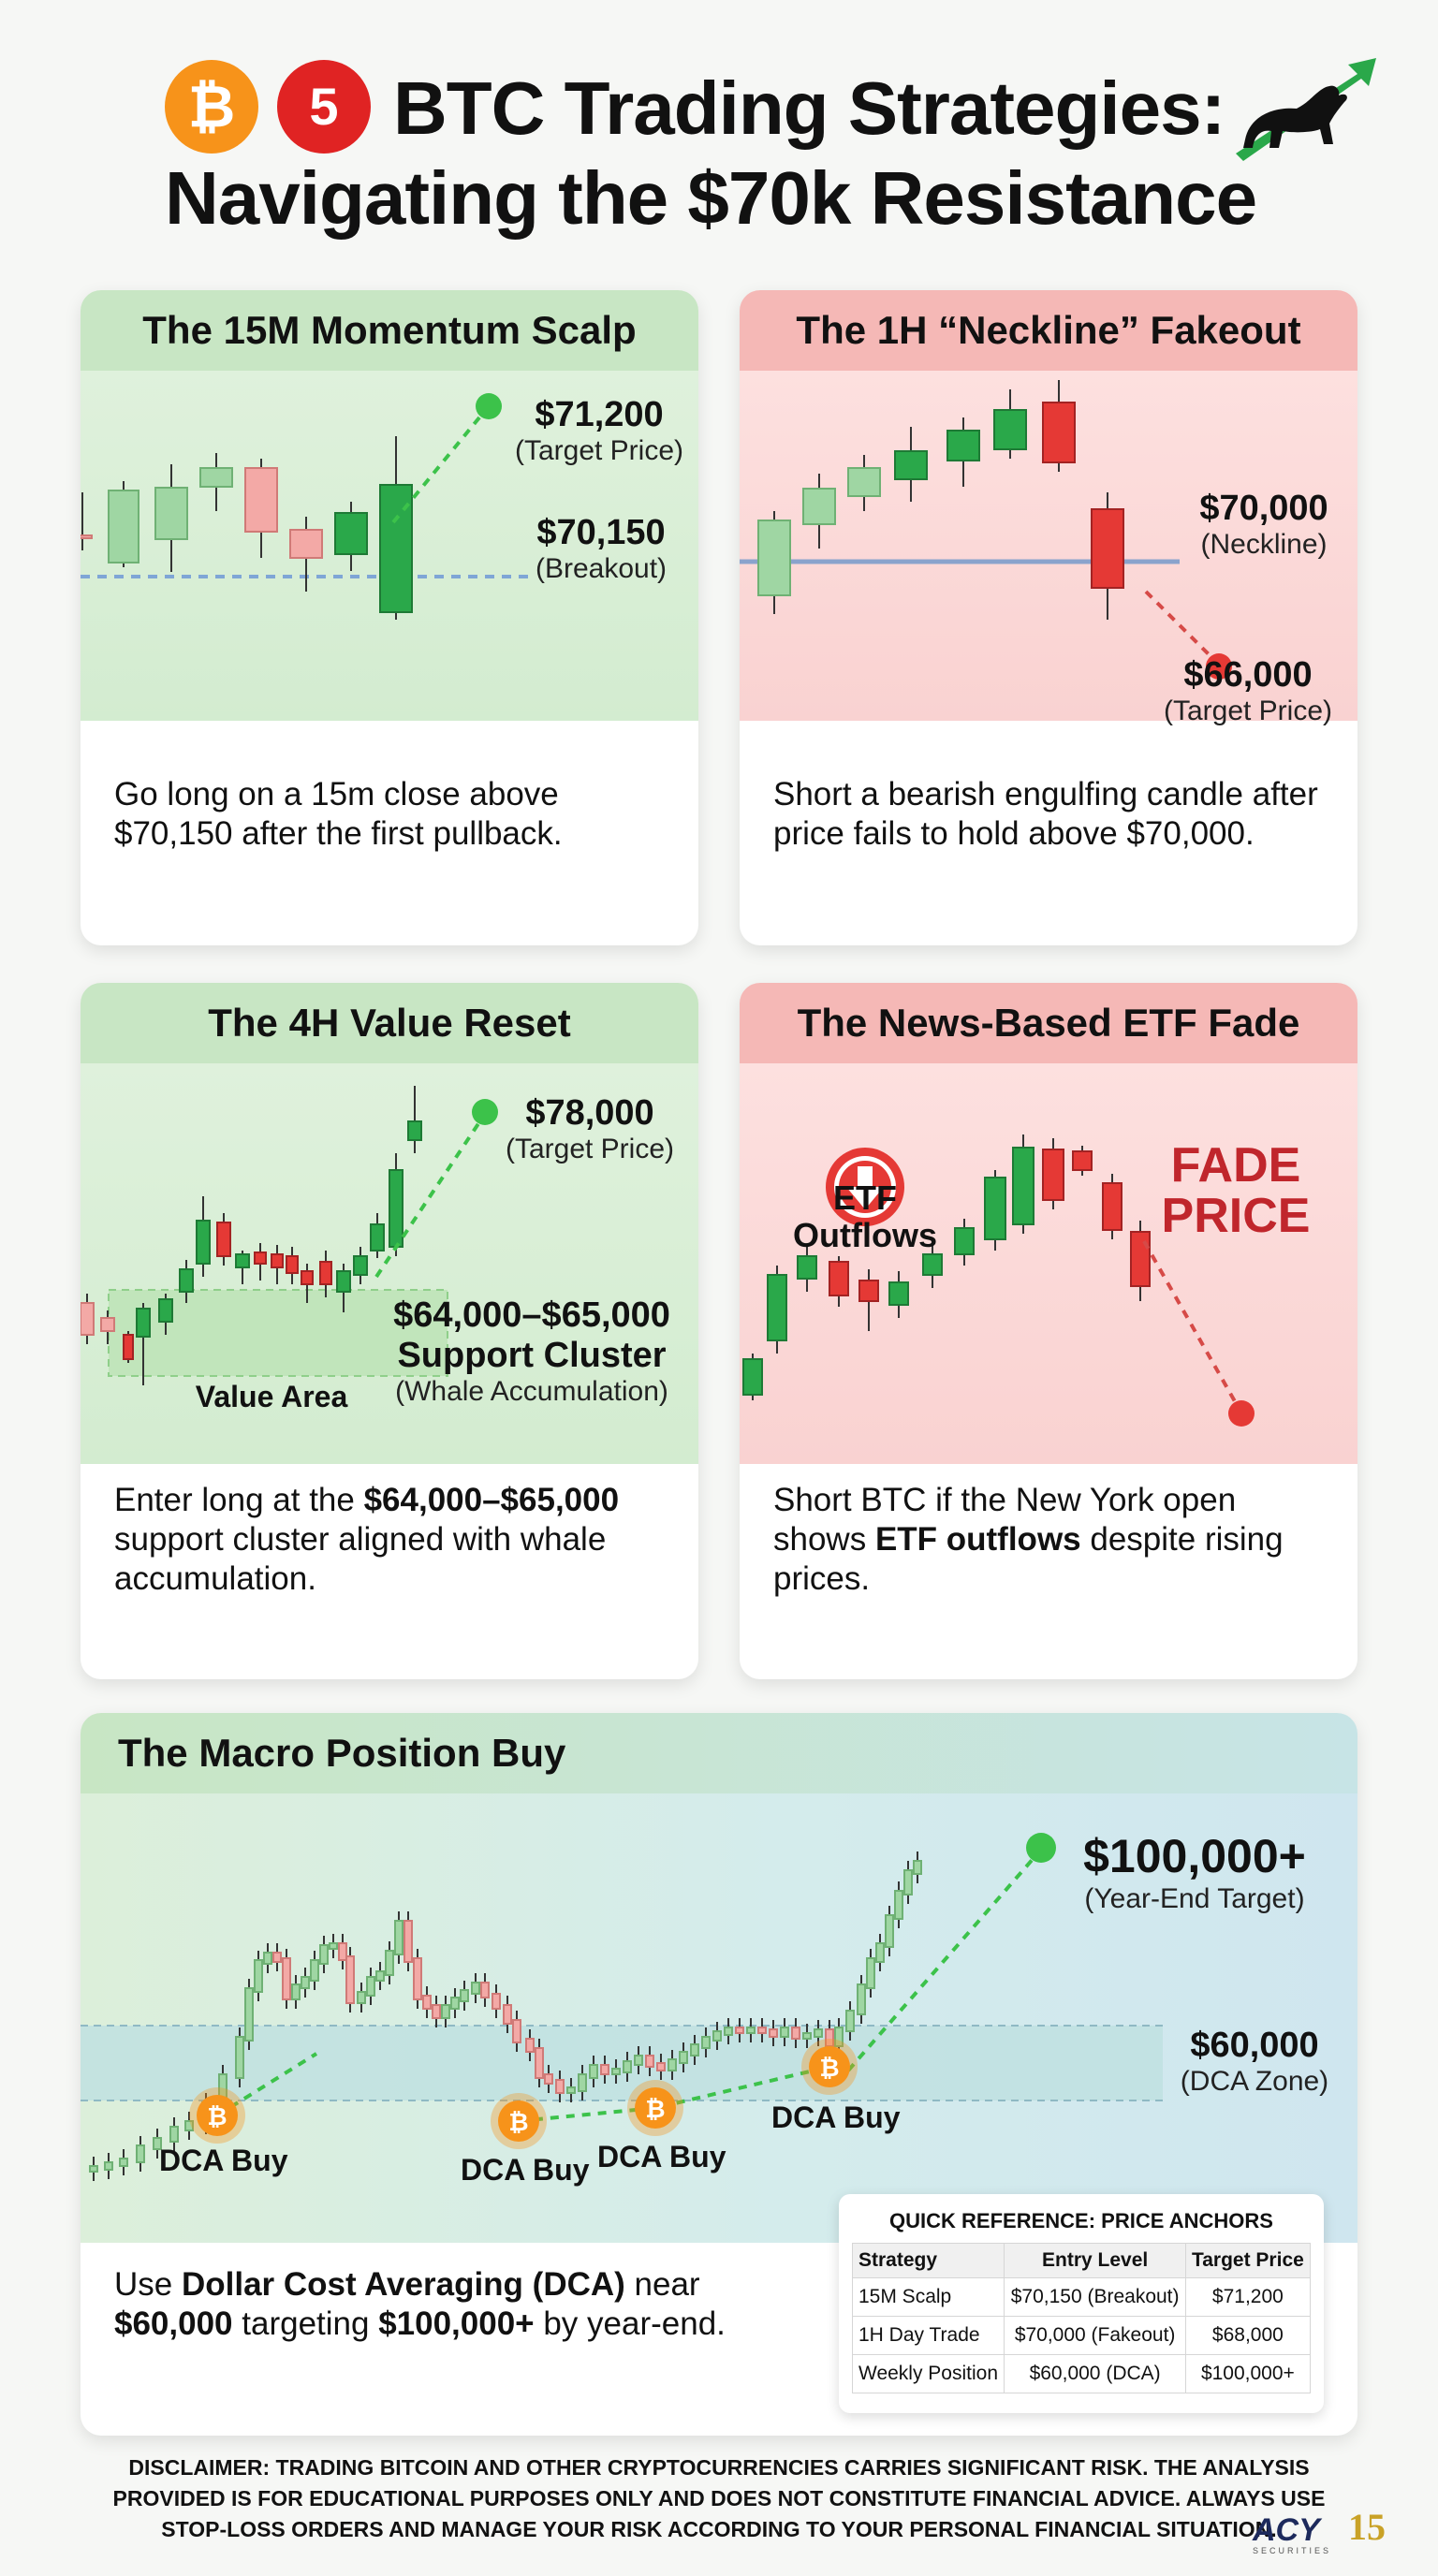 This screenshot has width=1438, height=2576. Describe the element at coordinates (928, 2260) in the screenshot. I see `col-strategy: Strategy` at that location.